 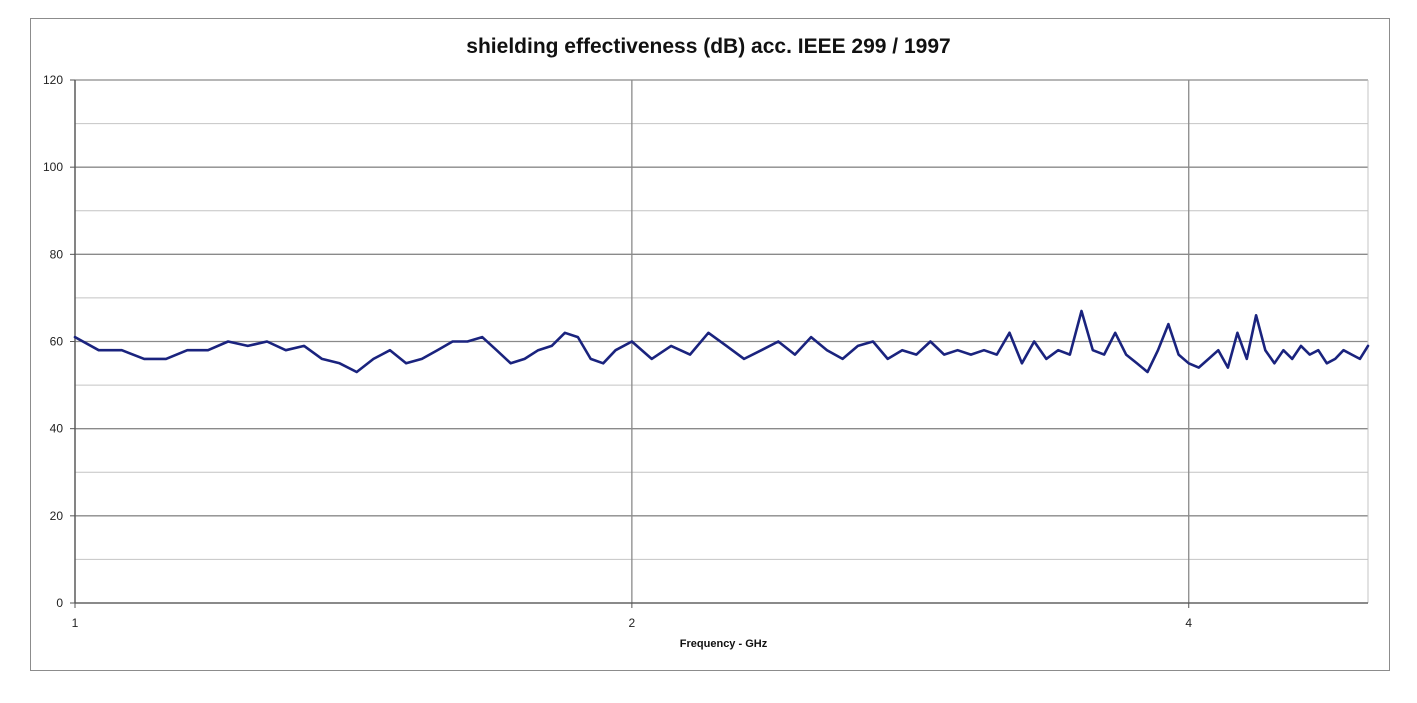 What do you see at coordinates (723, 644) in the screenshot?
I see `x-axis-label: Frequency - GHz` at bounding box center [723, 644].